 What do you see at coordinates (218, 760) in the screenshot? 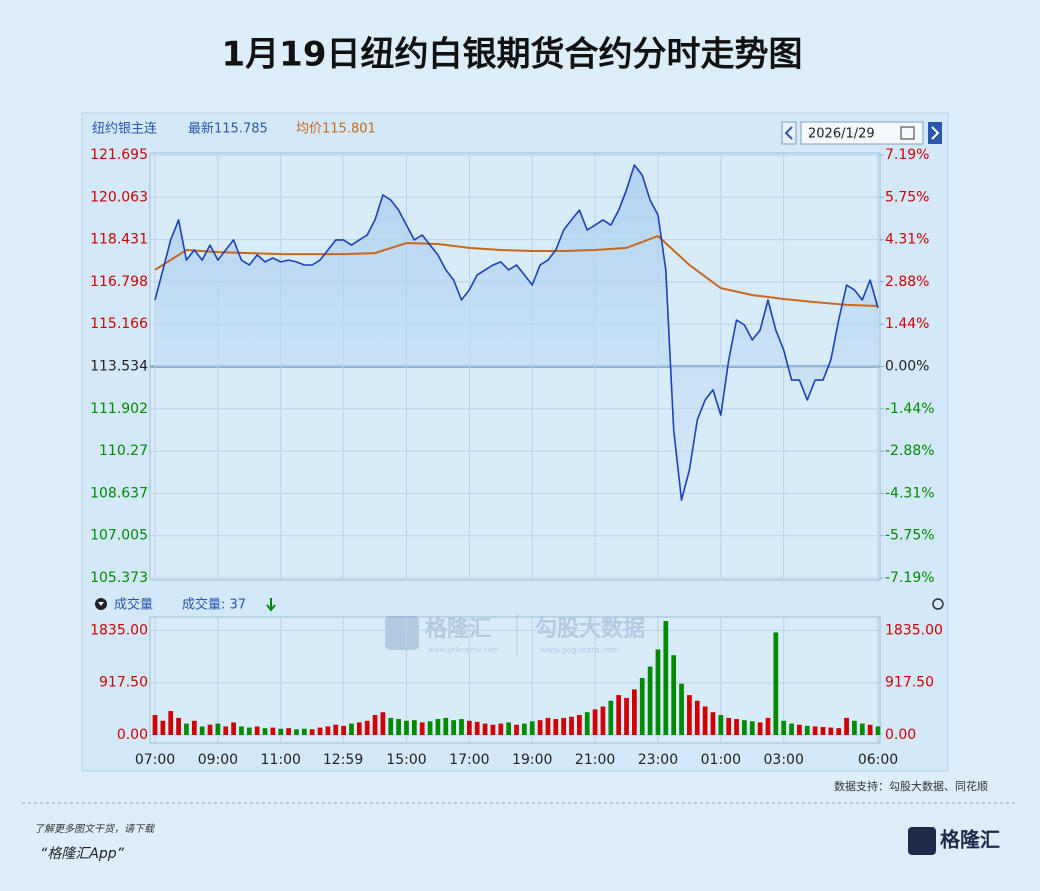
I see `x-tick-label: 09:00` at bounding box center [218, 760].